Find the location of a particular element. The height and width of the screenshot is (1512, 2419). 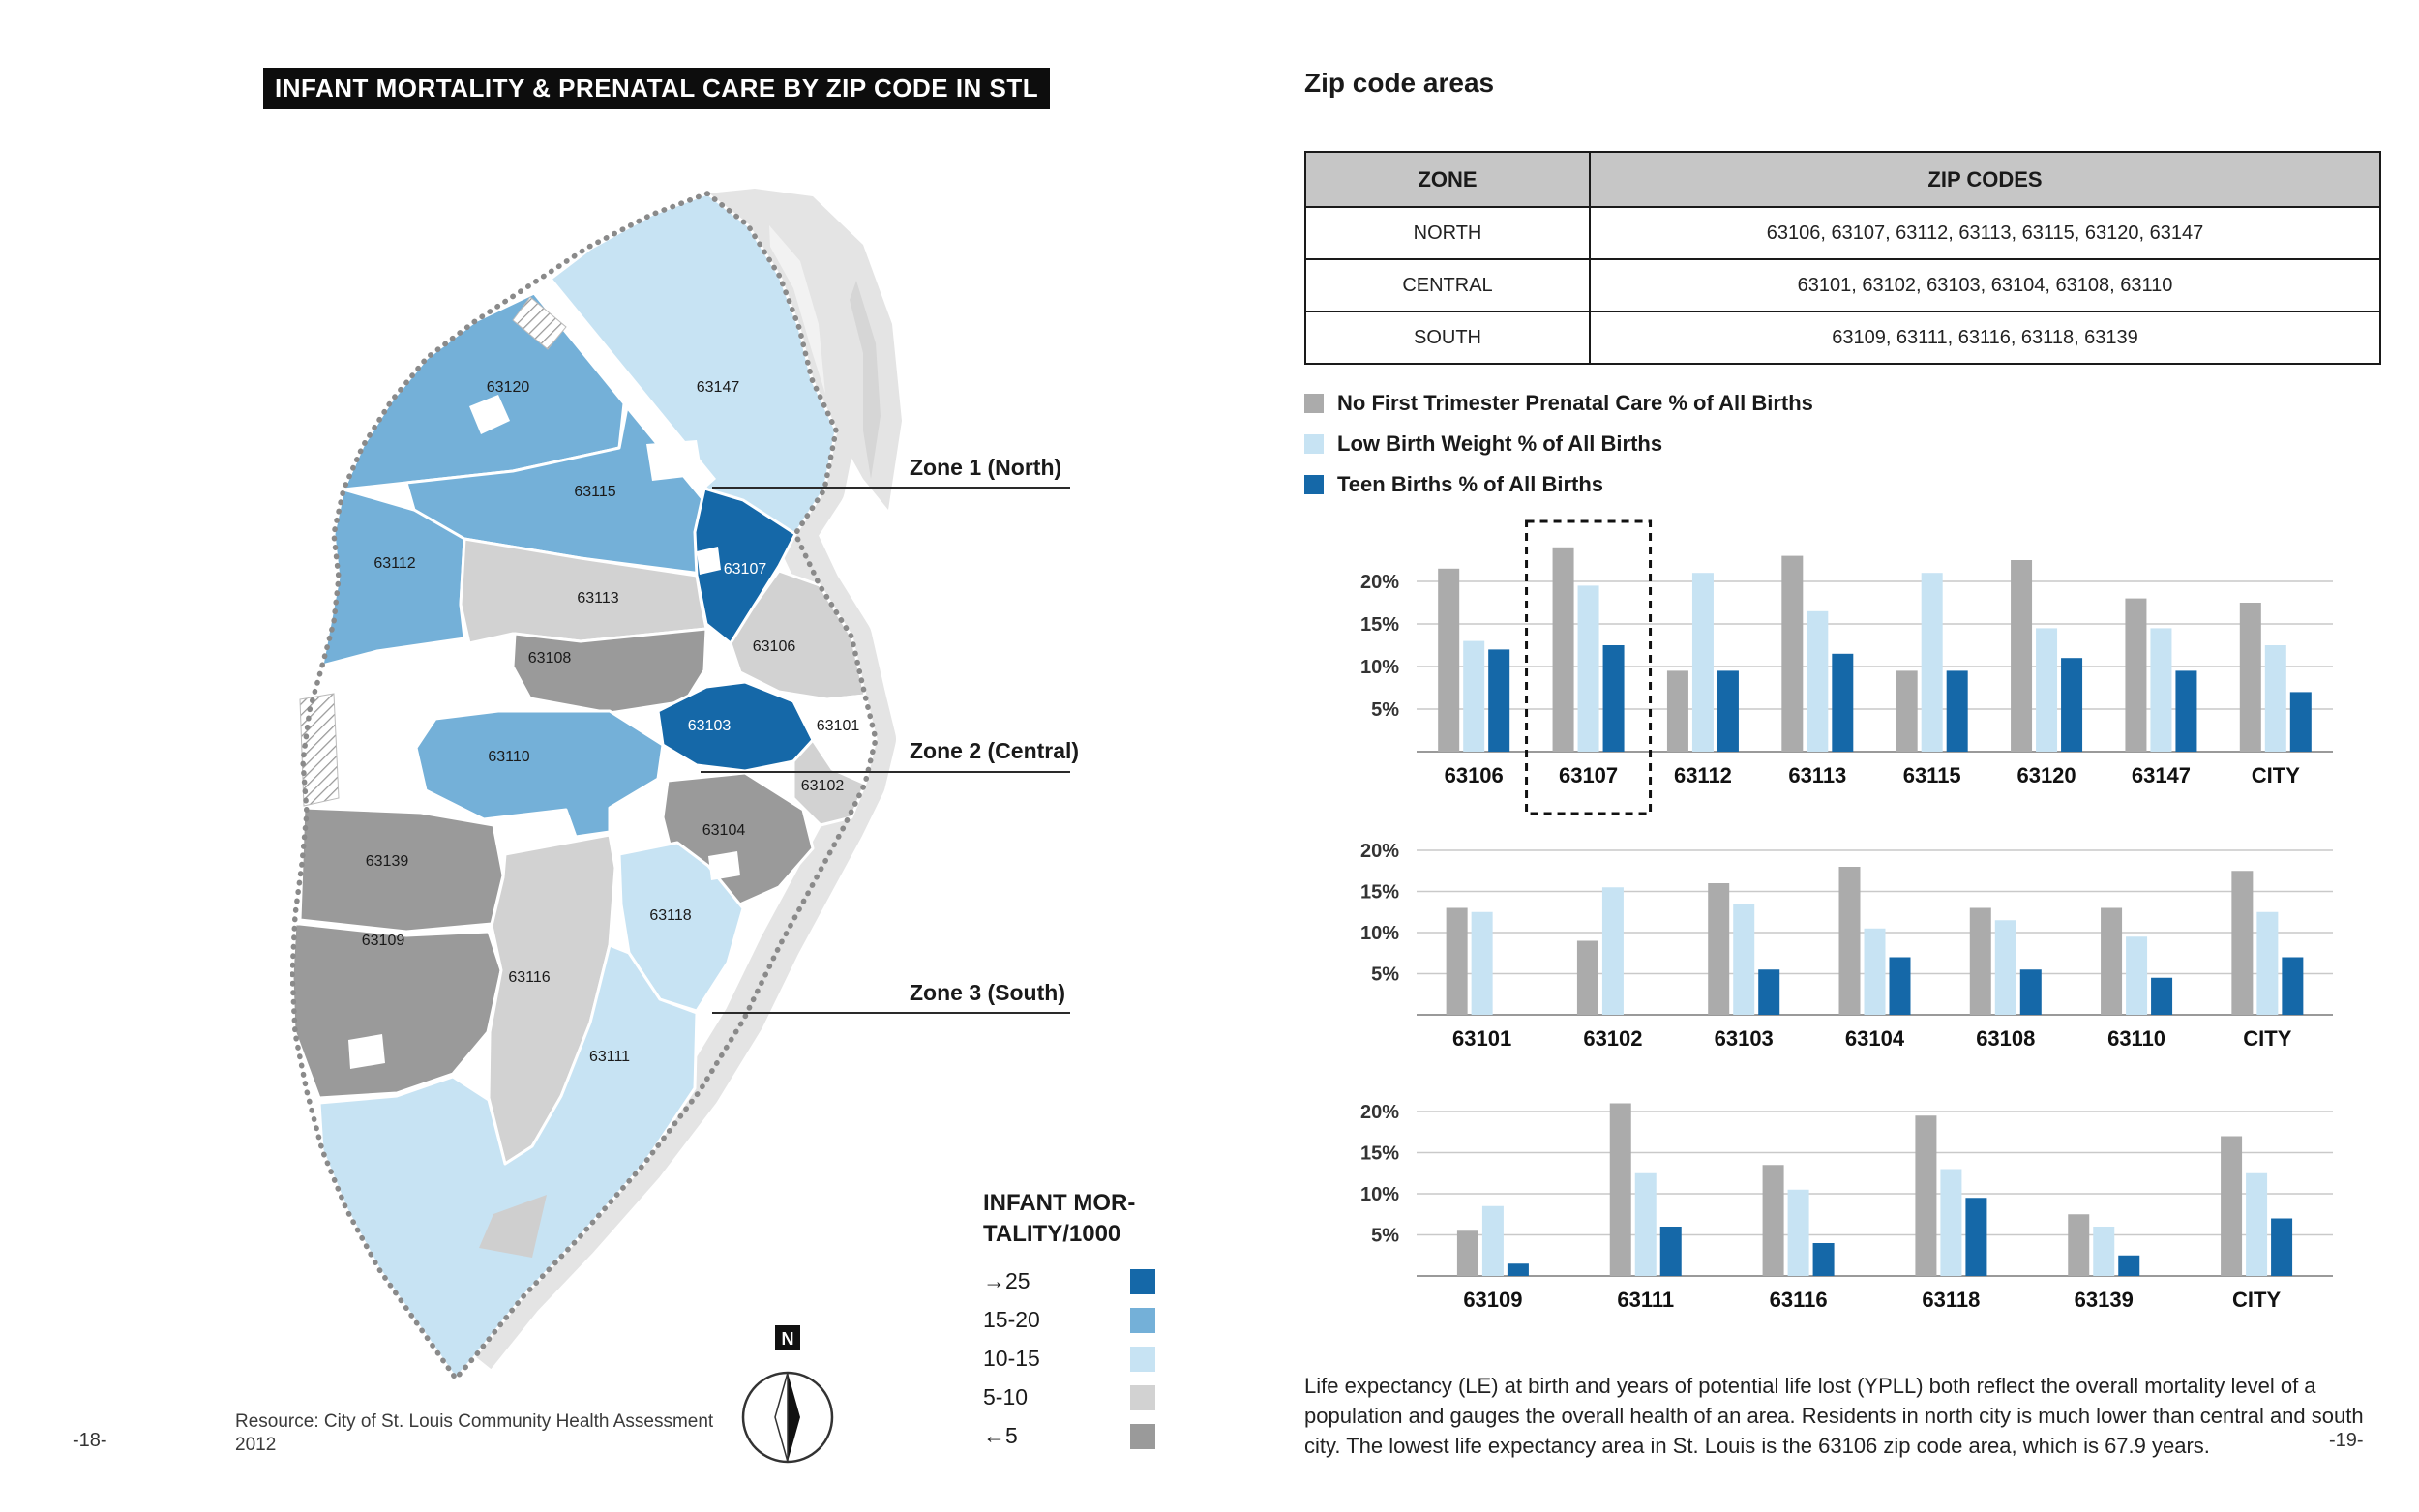

table-header-zipcodes: ZIP CODES is located at coordinates (1985, 180).